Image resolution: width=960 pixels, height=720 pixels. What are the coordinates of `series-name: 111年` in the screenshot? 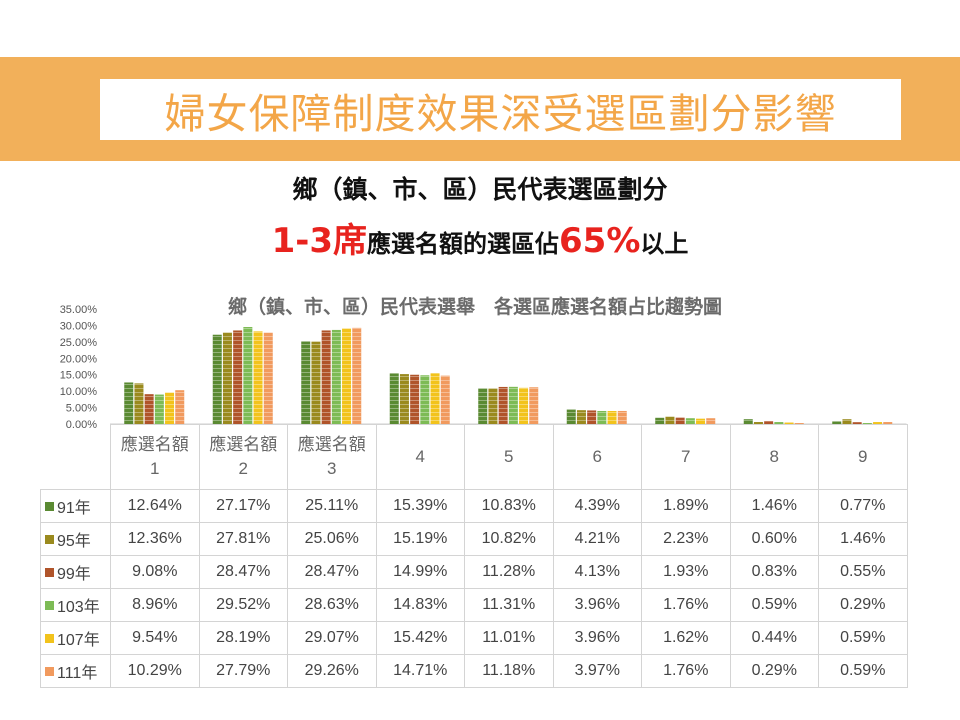 It's located at (77, 673).